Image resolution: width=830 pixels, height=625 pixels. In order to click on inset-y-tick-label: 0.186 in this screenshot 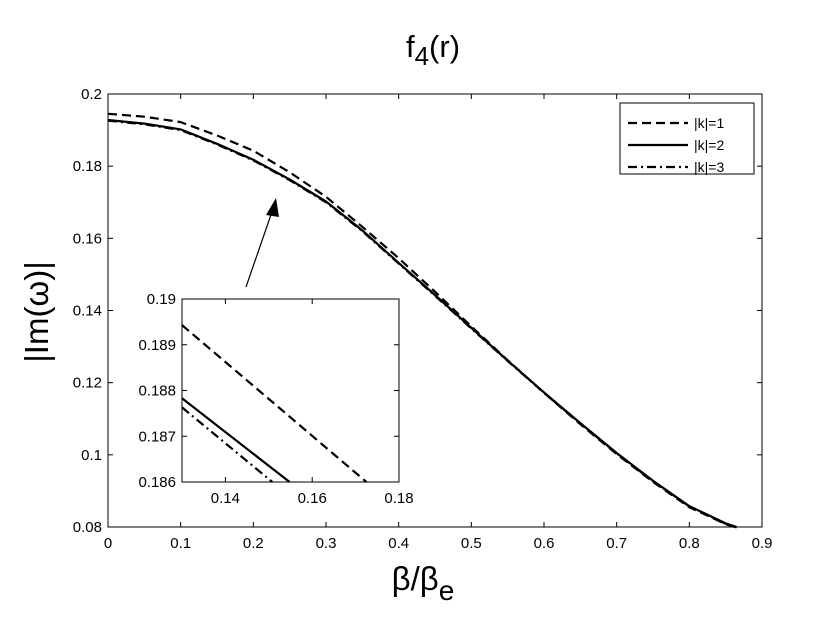, I will do `click(157, 482)`.